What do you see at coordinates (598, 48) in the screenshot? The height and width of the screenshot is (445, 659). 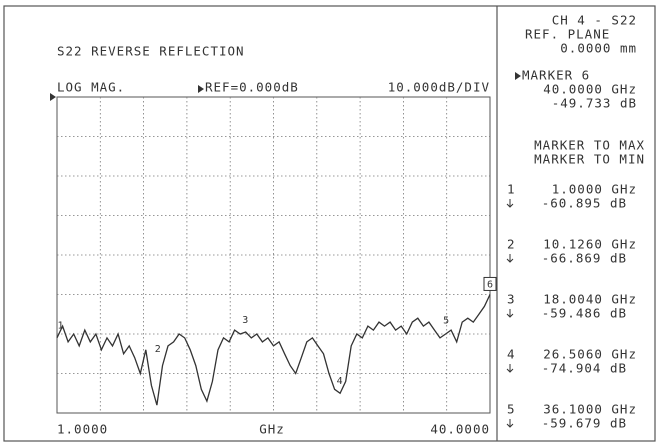 I see `ref-plane-value: 0.0000 mm` at bounding box center [598, 48].